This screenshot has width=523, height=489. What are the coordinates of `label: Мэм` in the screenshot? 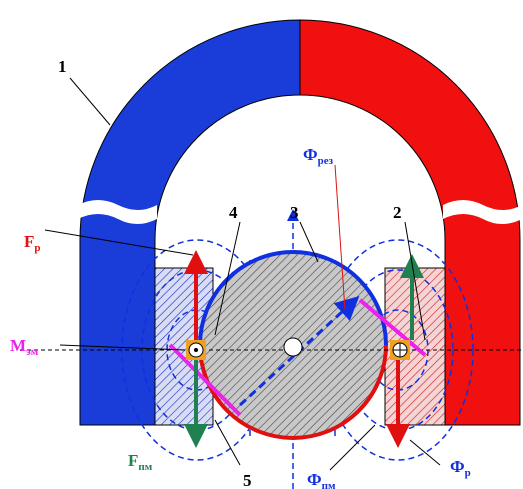 It's located at (24, 347).